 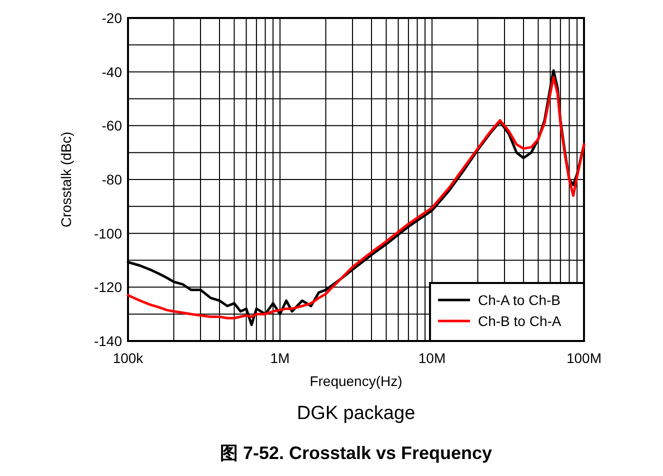 What do you see at coordinates (66, 180) in the screenshot?
I see `y-axis-title: Crosstalk (dBc)` at bounding box center [66, 180].